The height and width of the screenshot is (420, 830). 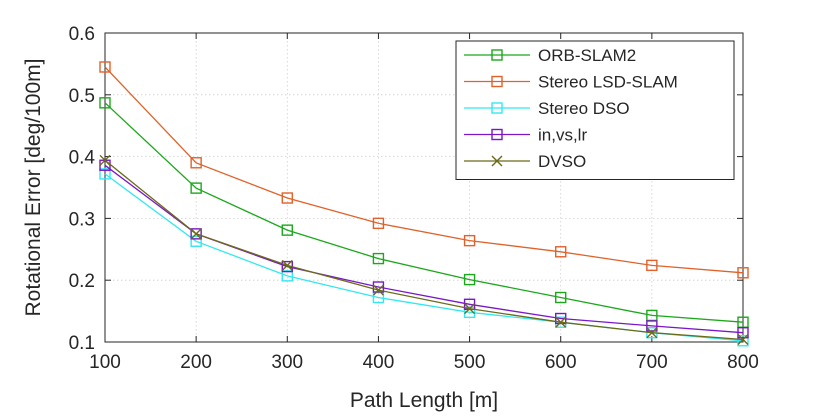 What do you see at coordinates (525, 161) in the screenshot?
I see `legend-item-dvso: DVSO` at bounding box center [525, 161].